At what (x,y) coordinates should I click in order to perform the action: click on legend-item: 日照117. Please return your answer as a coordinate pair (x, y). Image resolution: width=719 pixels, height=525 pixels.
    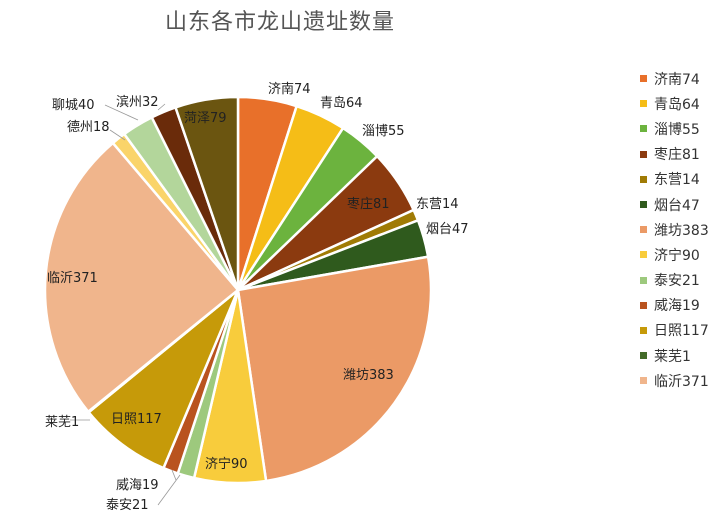
    Looking at the image, I should click on (679, 330).